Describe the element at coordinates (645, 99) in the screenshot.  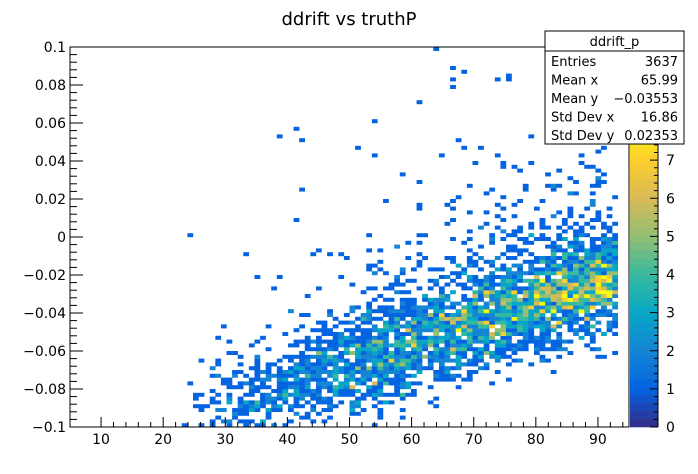
I see `stats-row-value: −0.03553` at that location.